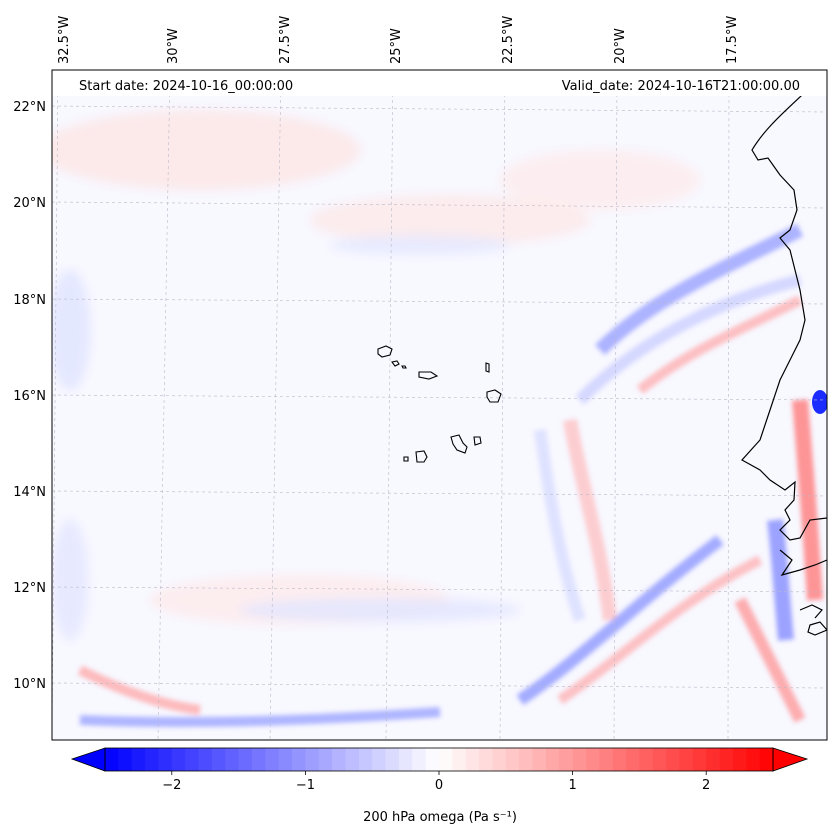  What do you see at coordinates (29, 492) in the screenshot?
I see `lat-label: 14°N` at bounding box center [29, 492].